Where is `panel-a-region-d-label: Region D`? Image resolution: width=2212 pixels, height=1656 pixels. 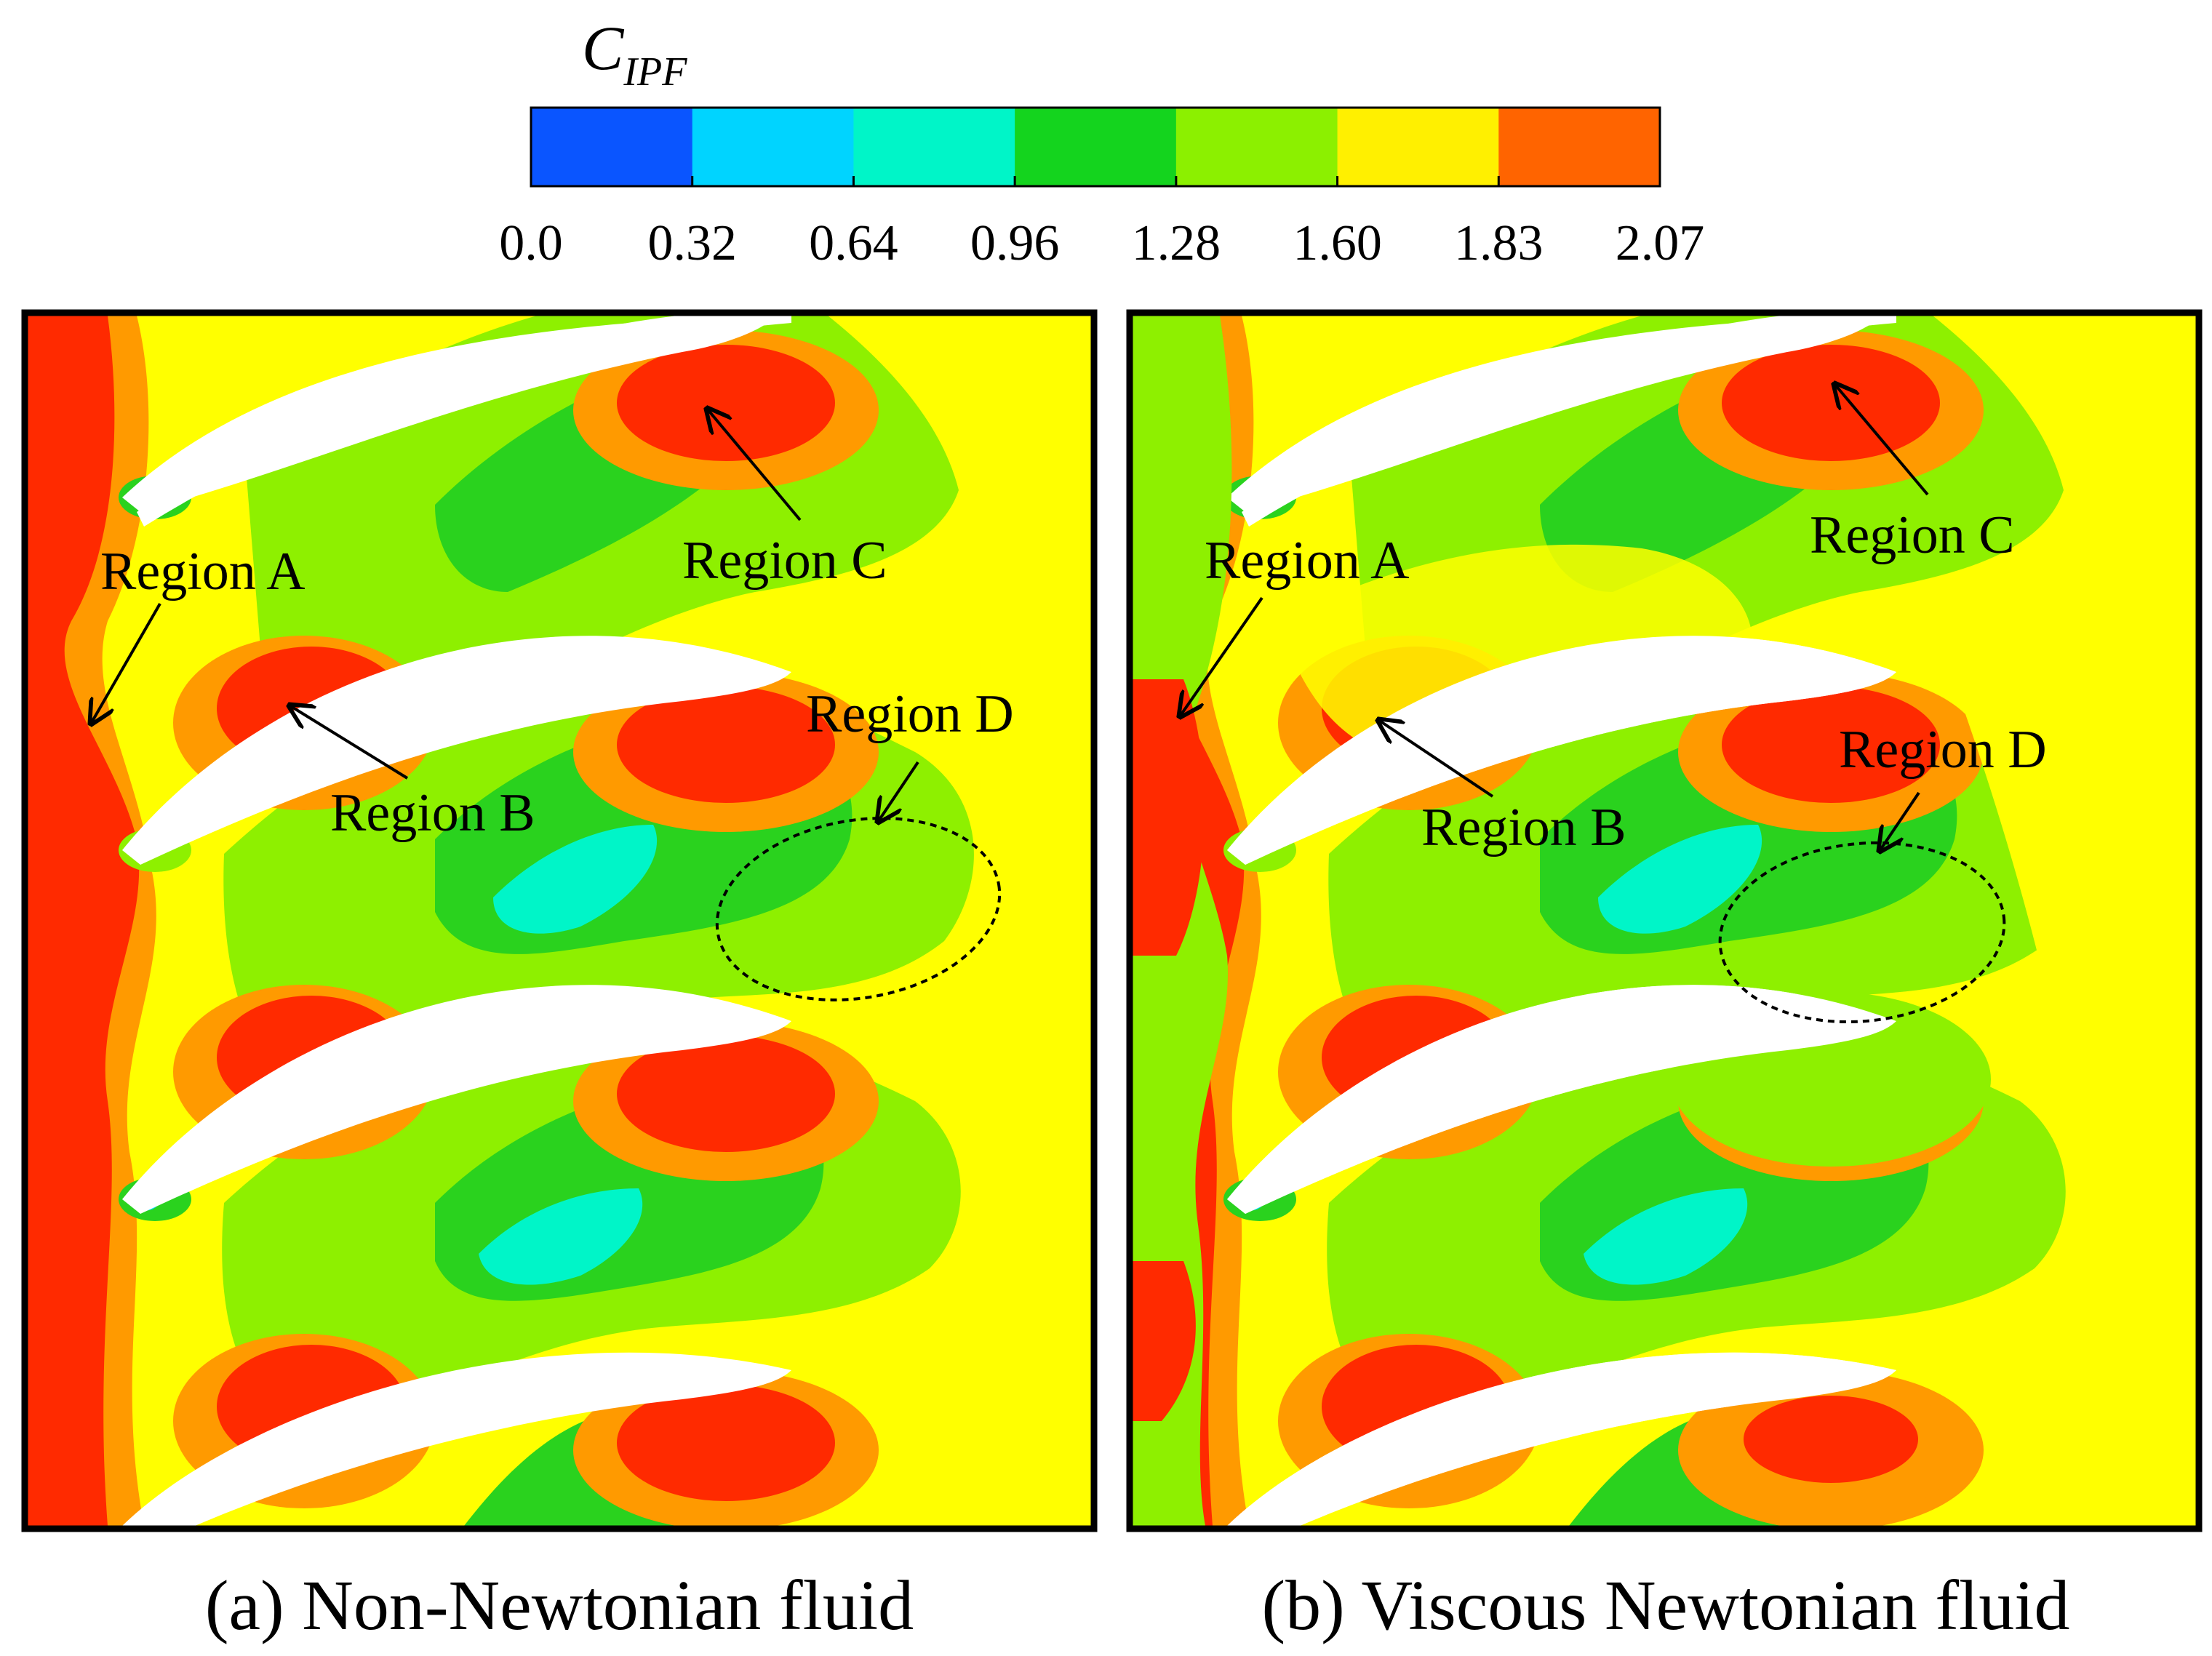 panel-a-region-d-label: Region D is located at coordinates (910, 714).